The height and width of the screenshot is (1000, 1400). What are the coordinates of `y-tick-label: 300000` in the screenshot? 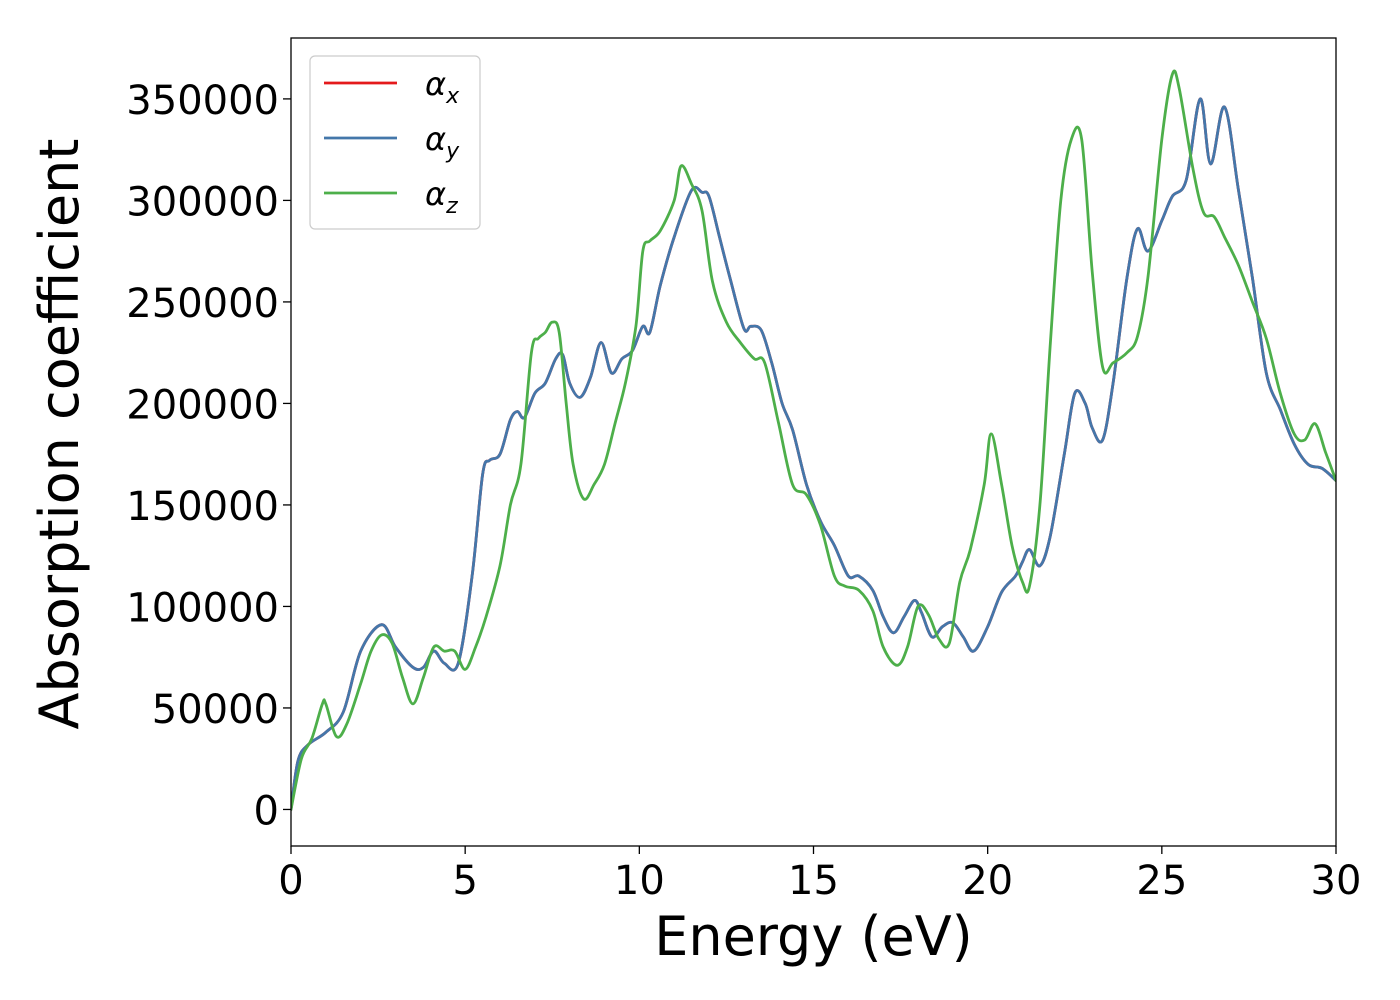 It's located at (202, 202).